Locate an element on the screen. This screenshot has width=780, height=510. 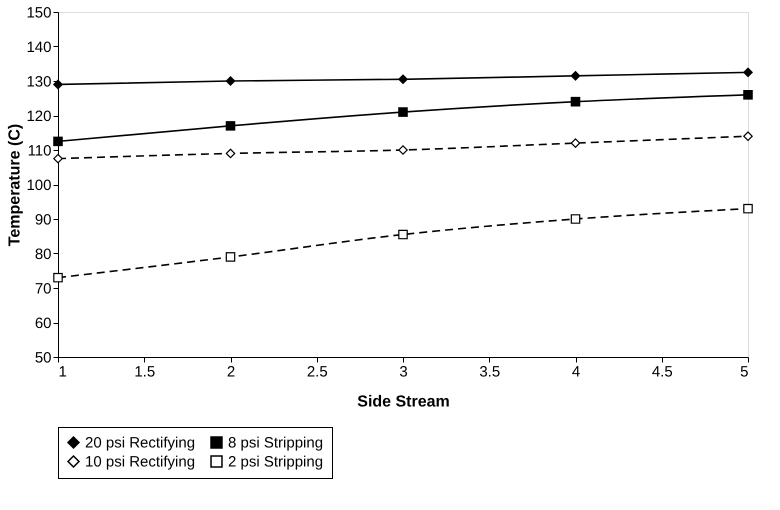
y-tick-label: 100 is located at coordinates (39, 185).